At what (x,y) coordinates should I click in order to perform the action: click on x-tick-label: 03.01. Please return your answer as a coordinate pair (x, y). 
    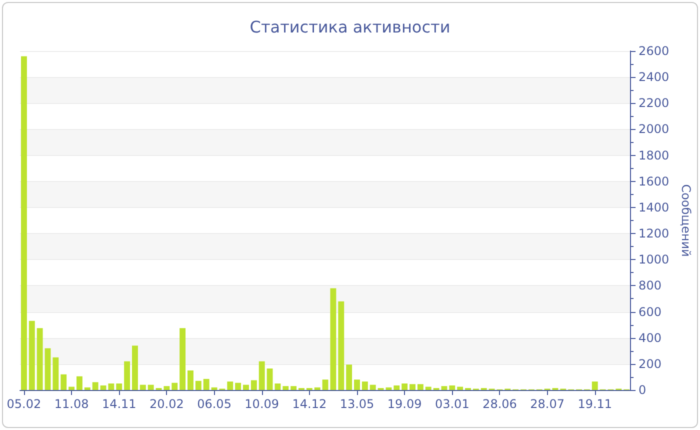
    Looking at the image, I should click on (452, 404).